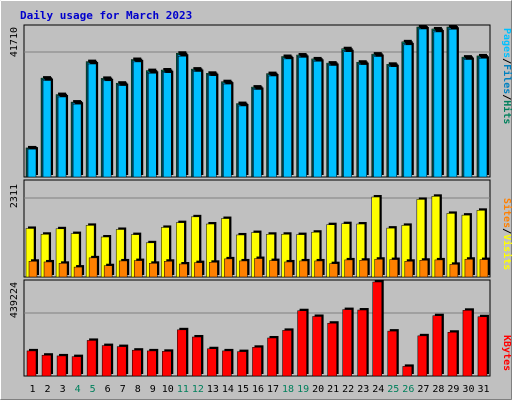  I want to click on x-tick-label-day-24: 24, so click(378, 389).